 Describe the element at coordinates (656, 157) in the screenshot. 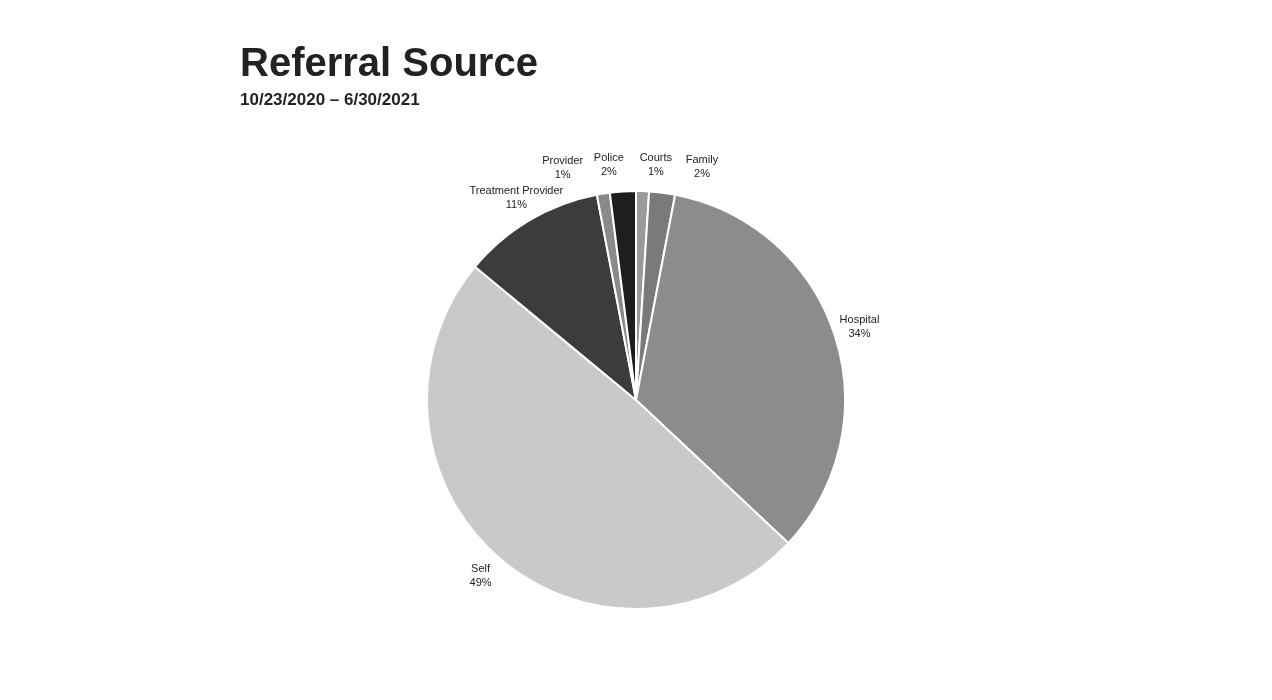

I see `slice-label: Courts` at that location.